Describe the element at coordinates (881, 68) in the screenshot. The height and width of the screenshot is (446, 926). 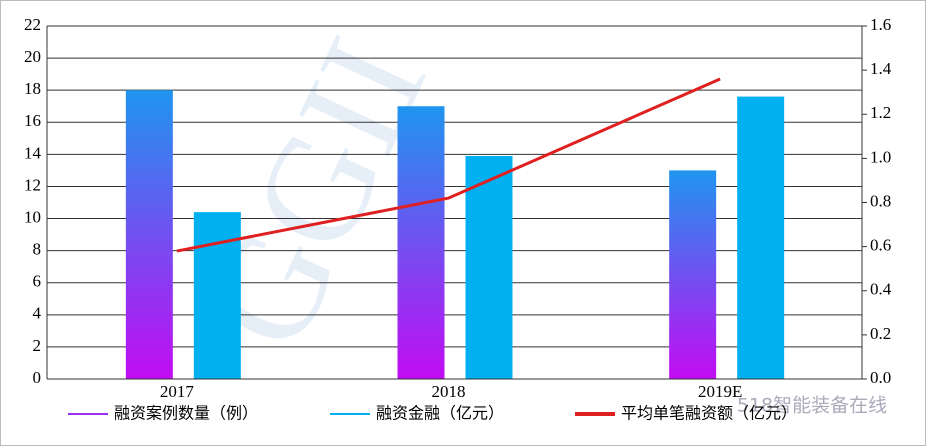
I see `y2-tick-label: 1.4` at that location.